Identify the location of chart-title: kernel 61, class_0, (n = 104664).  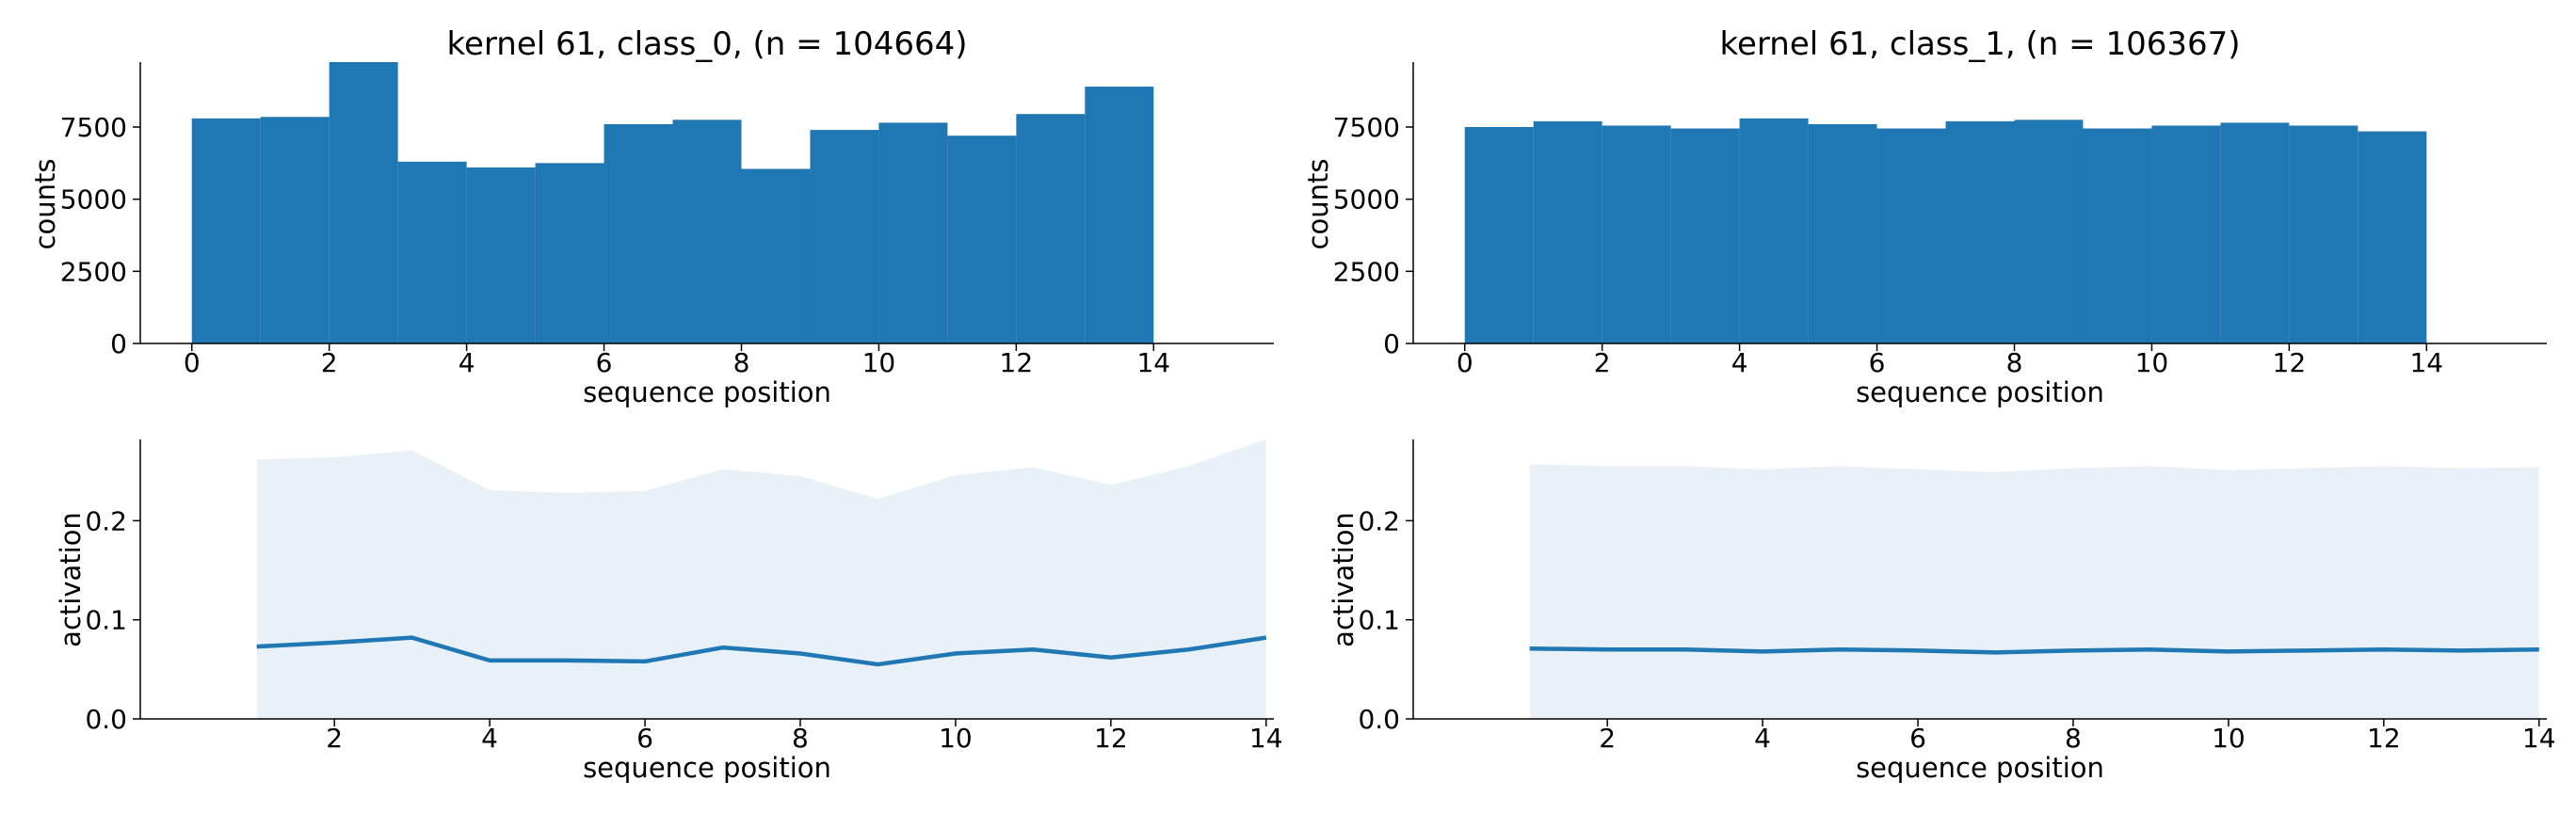
(707, 44).